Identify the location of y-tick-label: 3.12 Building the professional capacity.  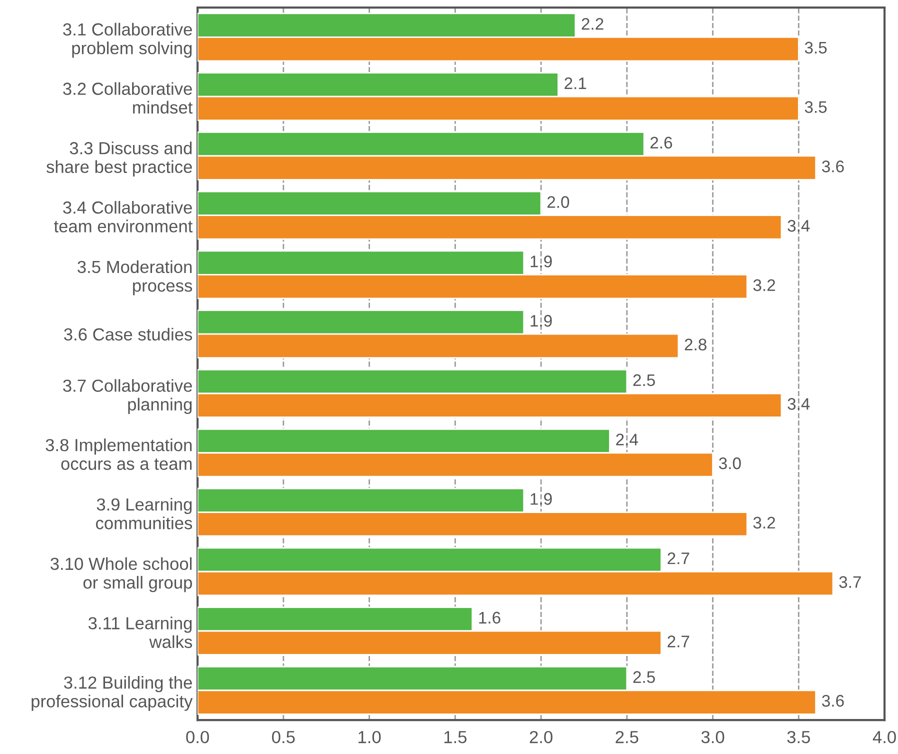
(112, 693).